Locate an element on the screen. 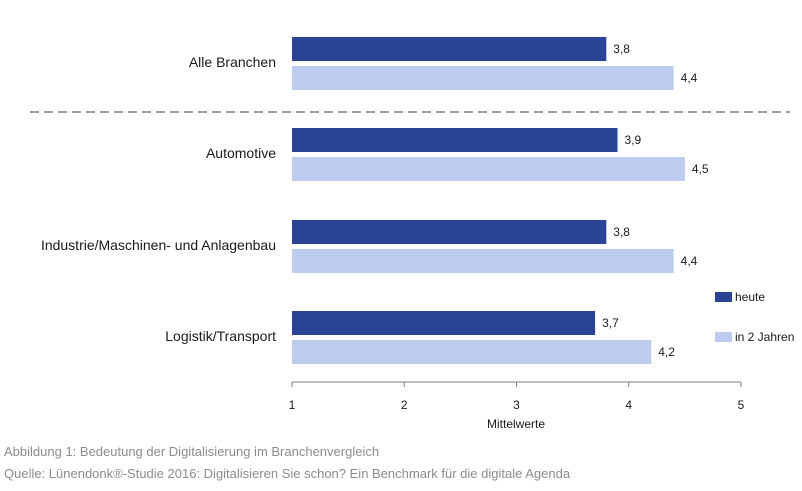 This screenshot has width=802, height=491. legend-swatch-in-2-jahren is located at coordinates (723, 337).